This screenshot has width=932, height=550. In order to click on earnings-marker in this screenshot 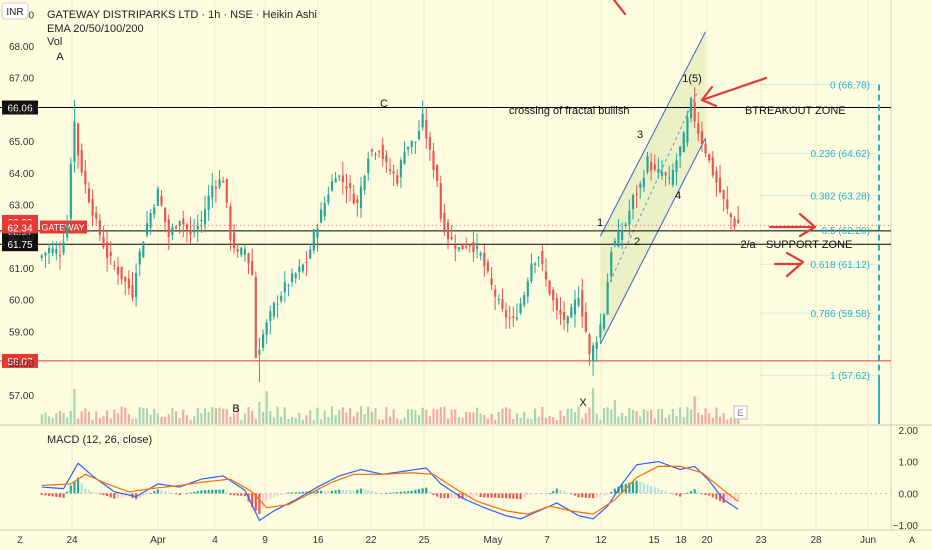, I will do `click(740, 412)`.